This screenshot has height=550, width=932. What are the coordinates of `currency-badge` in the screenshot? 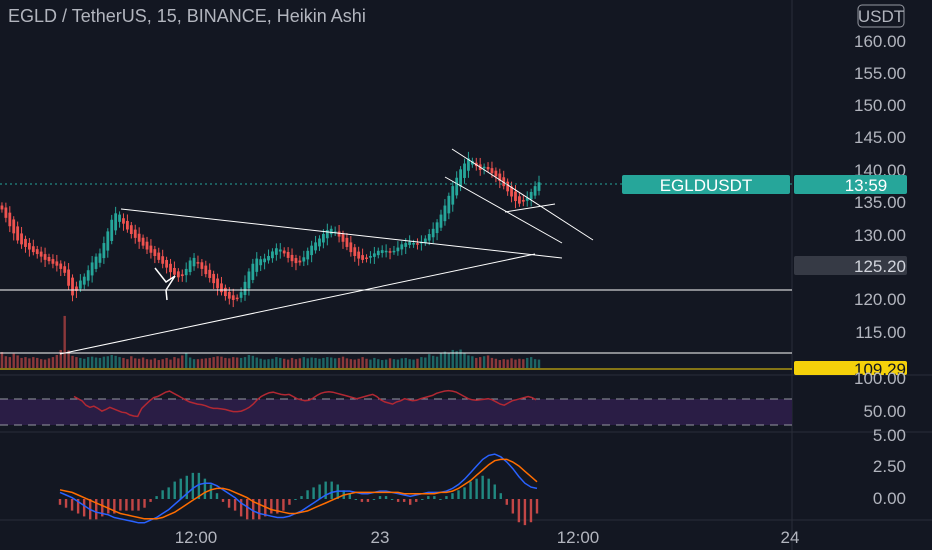 It's located at (881, 16).